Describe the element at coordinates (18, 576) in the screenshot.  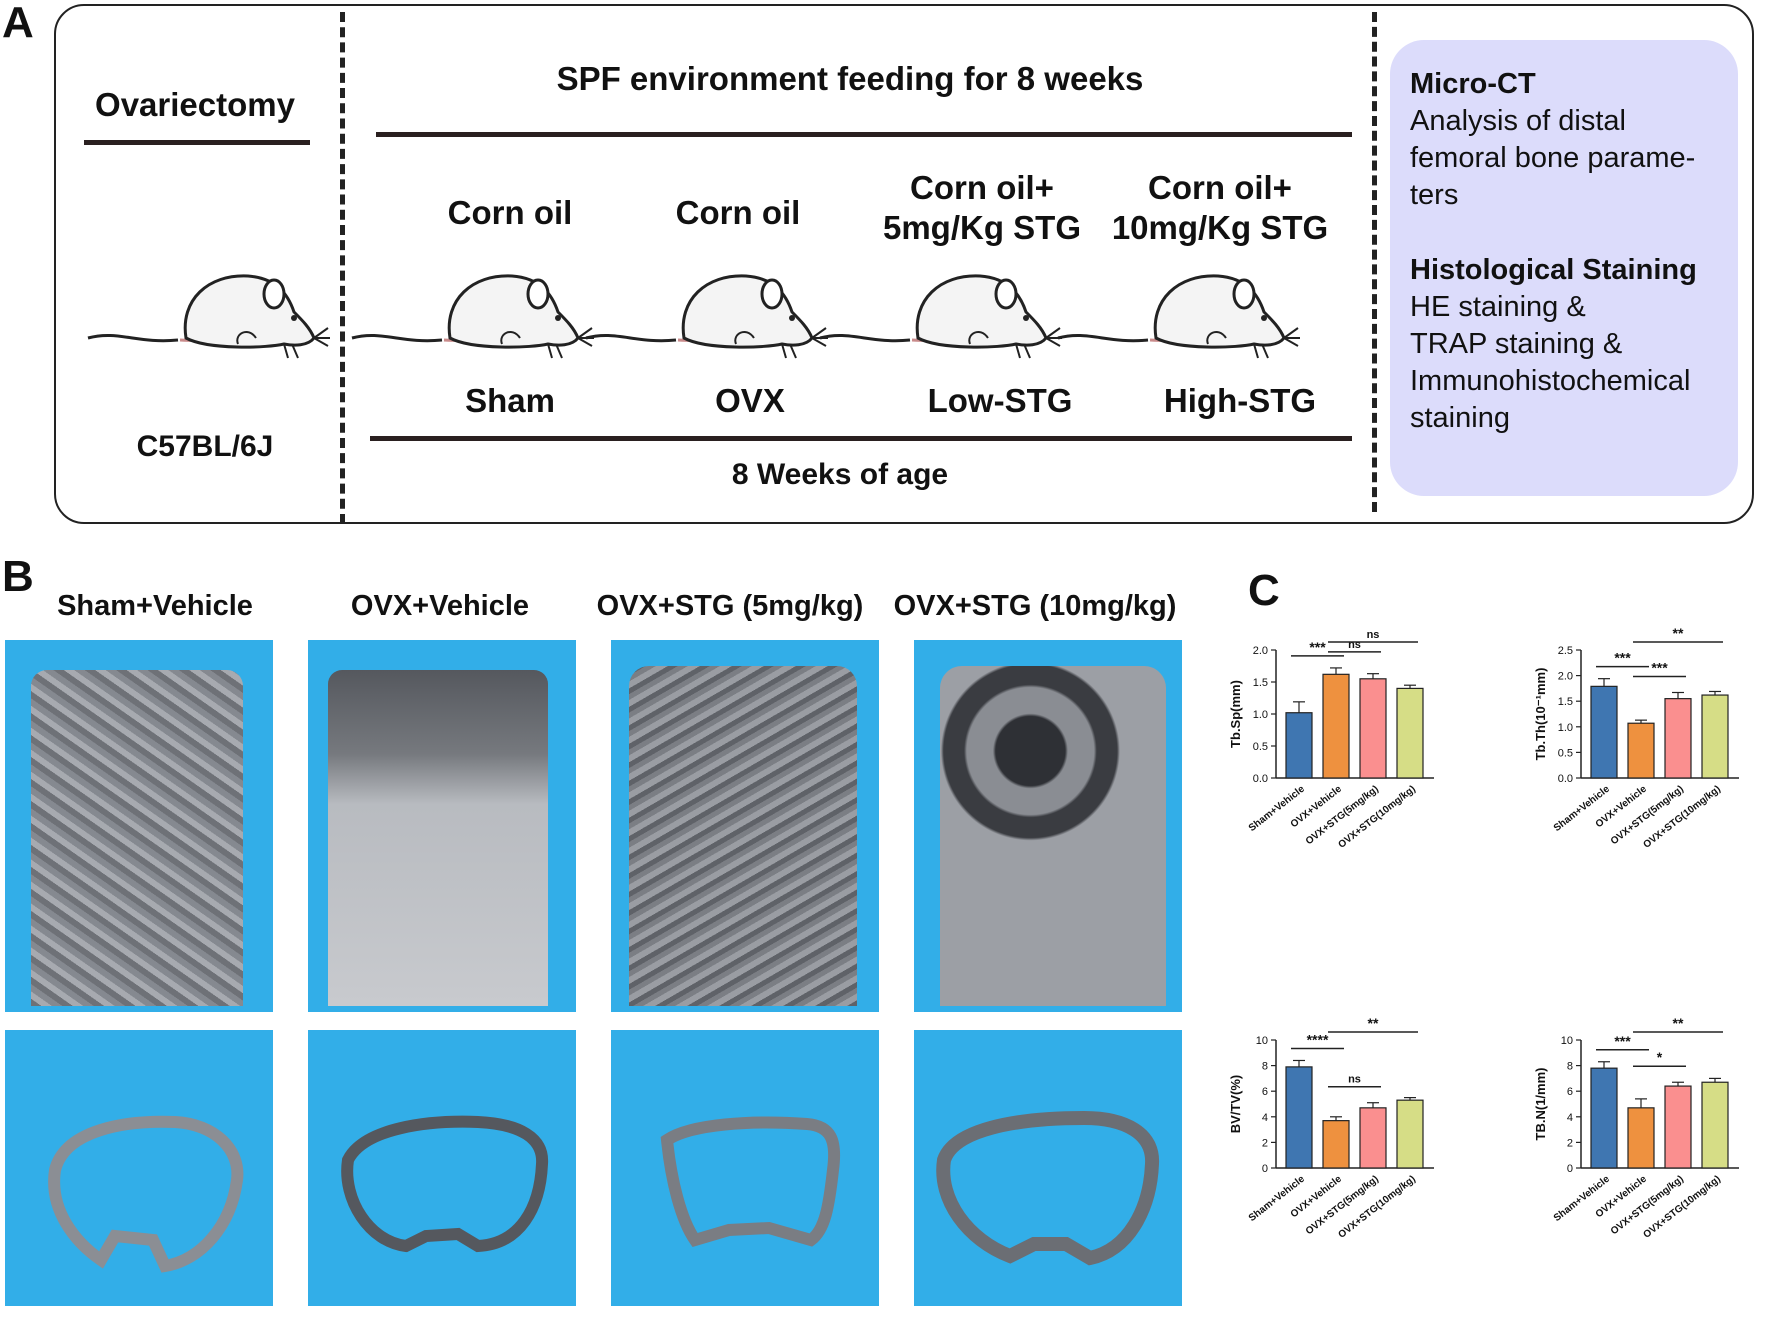
I see `panel-label-b: B` at that location.